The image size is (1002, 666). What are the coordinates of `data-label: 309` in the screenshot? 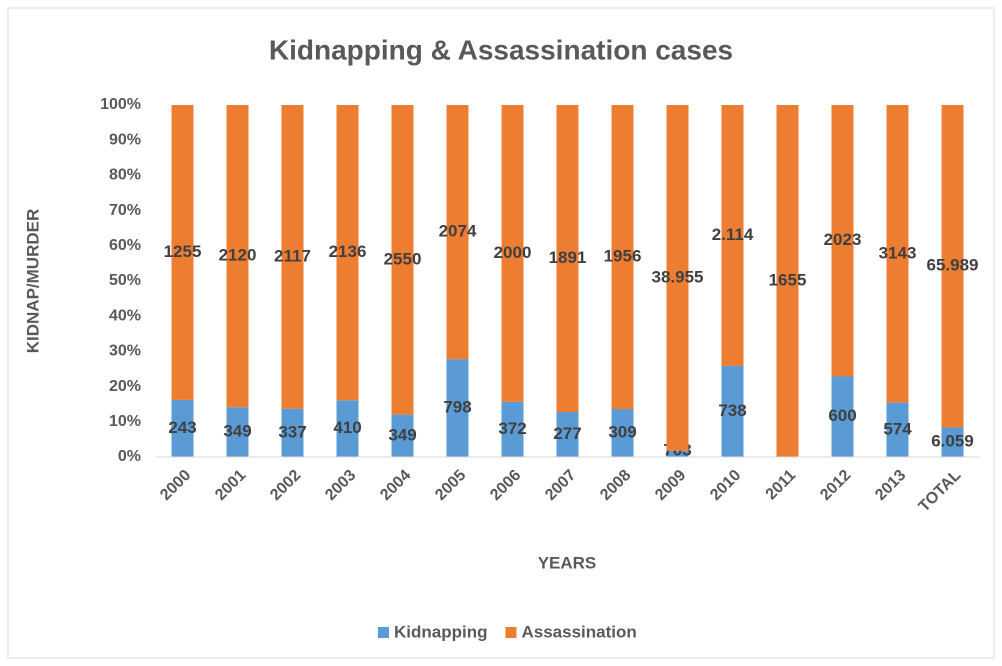 It's located at (622, 431).